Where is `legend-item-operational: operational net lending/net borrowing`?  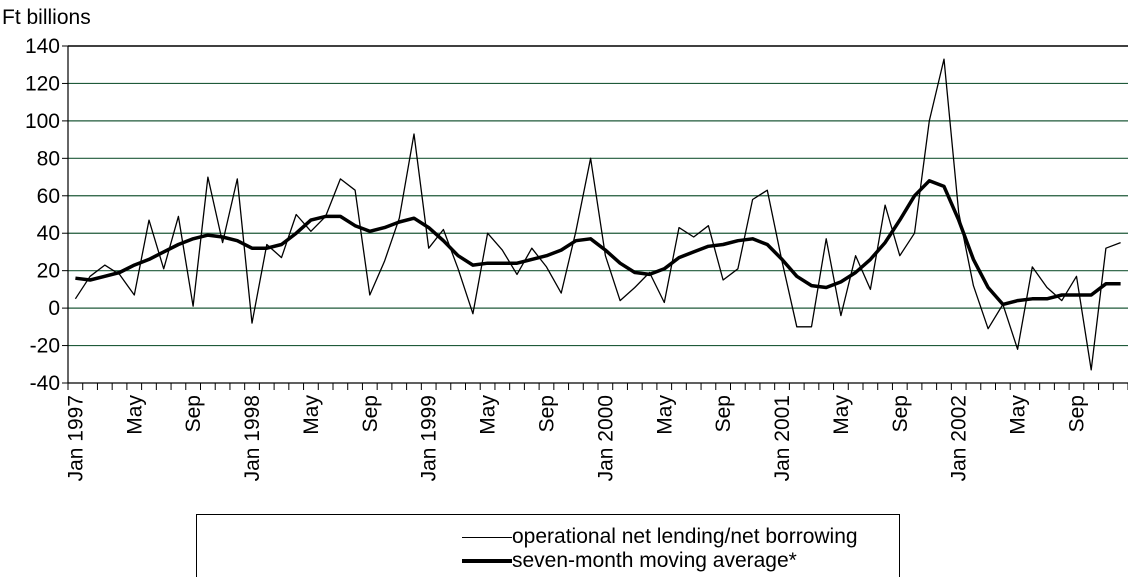 legend-item-operational: operational net lending/net borrowing is located at coordinates (660, 537).